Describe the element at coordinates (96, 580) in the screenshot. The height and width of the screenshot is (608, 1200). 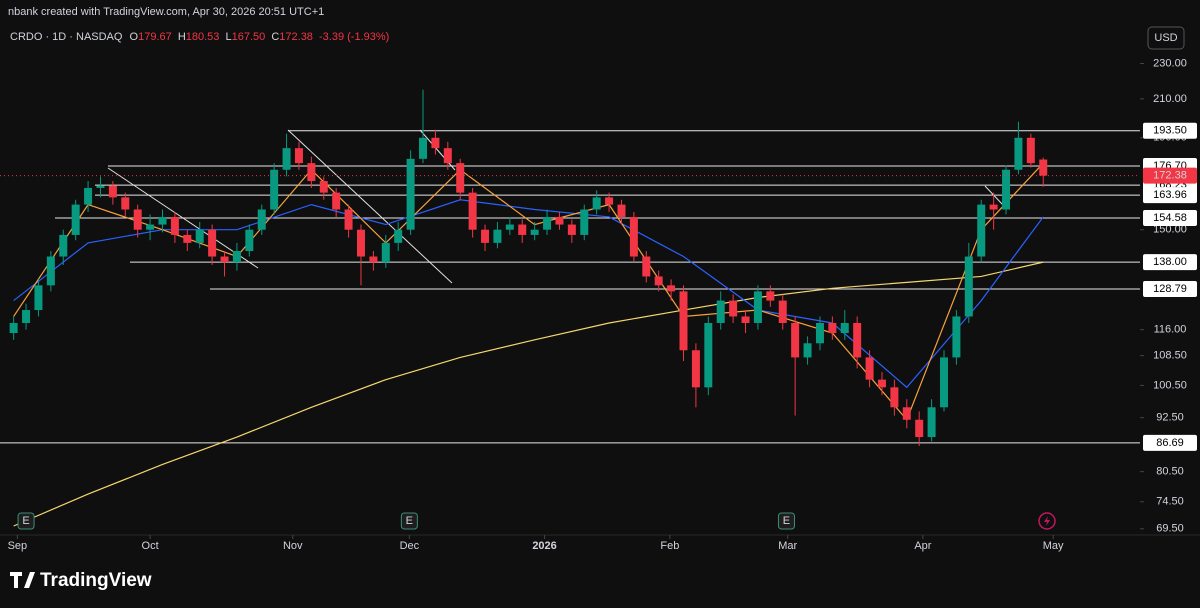
I see `branding: TradingView` at that location.